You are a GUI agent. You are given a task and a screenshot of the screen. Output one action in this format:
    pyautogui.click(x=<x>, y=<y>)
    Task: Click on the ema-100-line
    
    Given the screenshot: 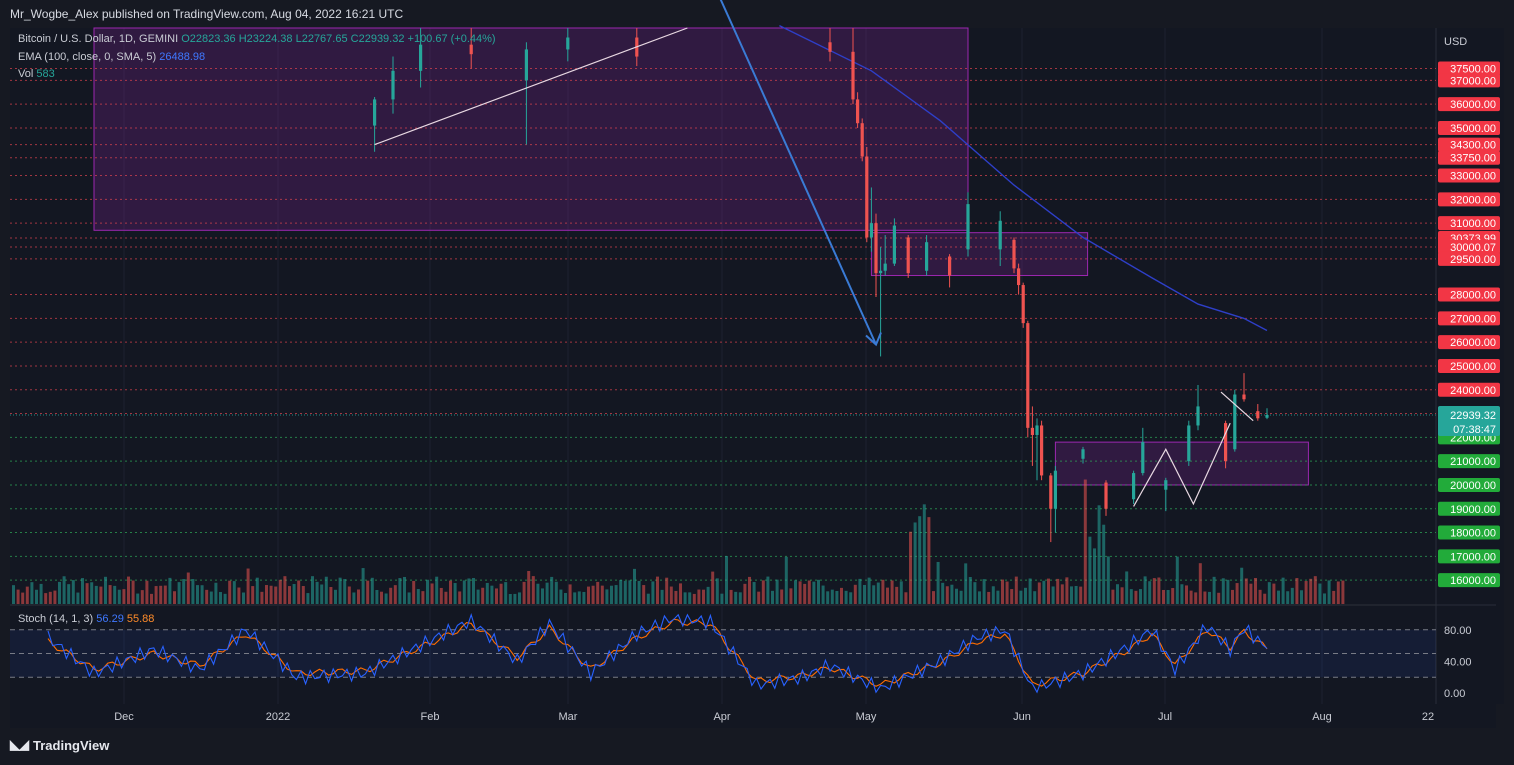 What is the action you would take?
    pyautogui.click(x=1023, y=178)
    